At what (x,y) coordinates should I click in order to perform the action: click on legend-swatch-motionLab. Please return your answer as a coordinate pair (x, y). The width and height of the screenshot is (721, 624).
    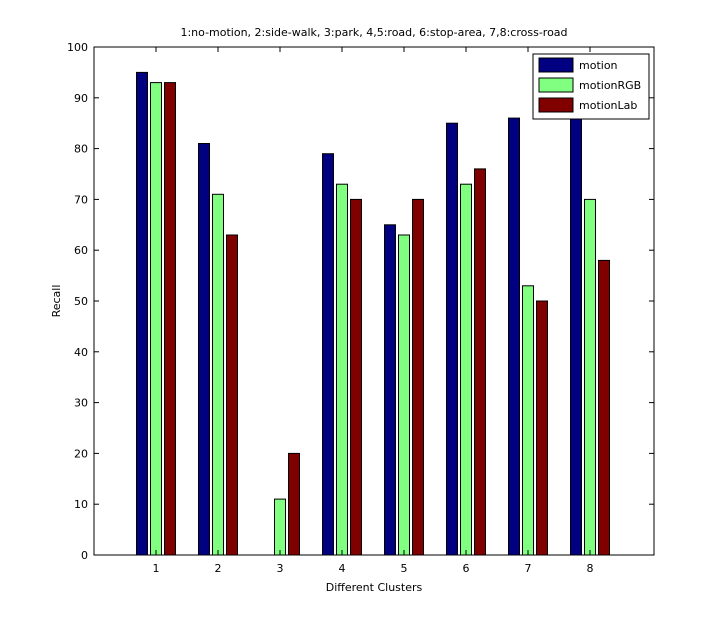
    Looking at the image, I should click on (556, 105).